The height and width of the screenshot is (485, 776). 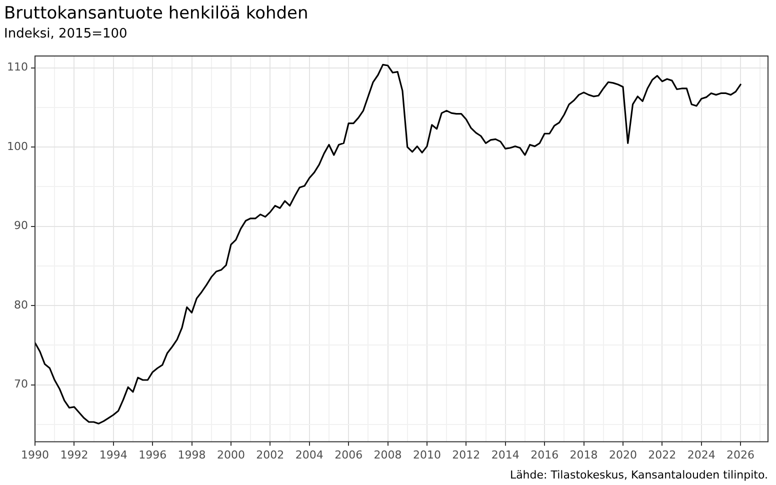 What do you see at coordinates (17, 67) in the screenshot?
I see `y-tick-label: 110` at bounding box center [17, 67].